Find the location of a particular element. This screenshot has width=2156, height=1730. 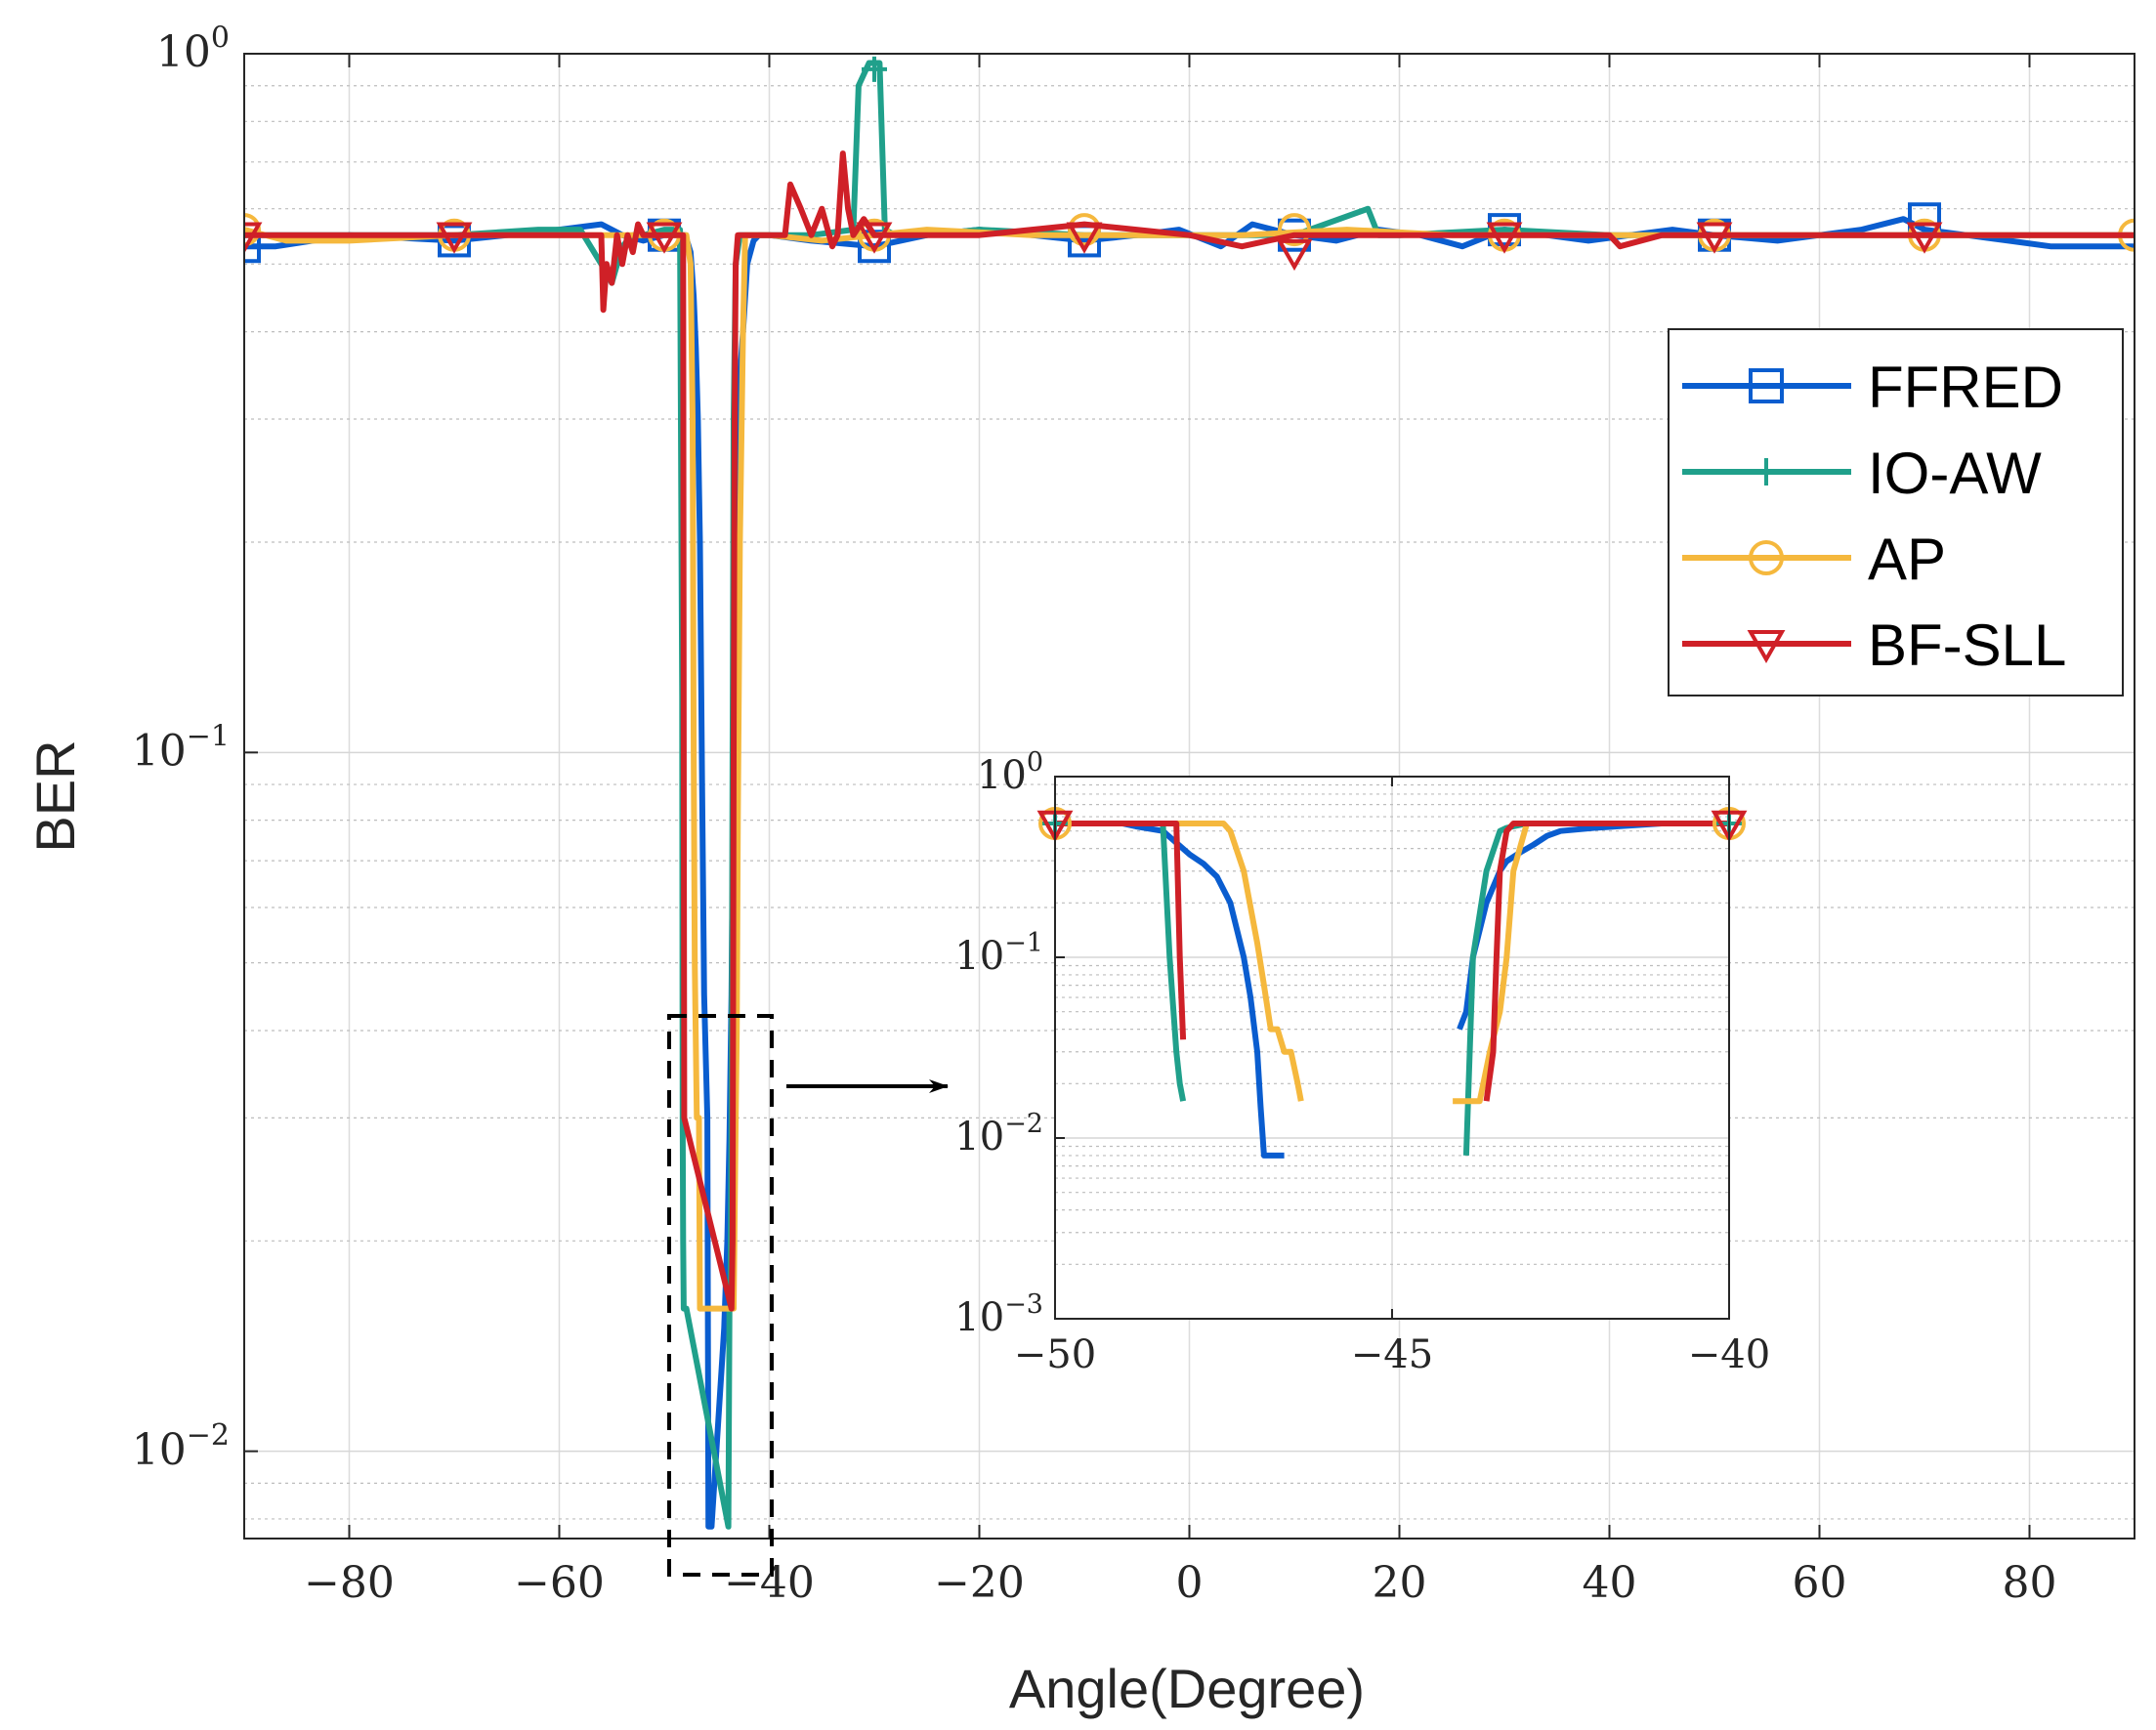

legend-label-ffred: FFRED is located at coordinates (1966, 387).